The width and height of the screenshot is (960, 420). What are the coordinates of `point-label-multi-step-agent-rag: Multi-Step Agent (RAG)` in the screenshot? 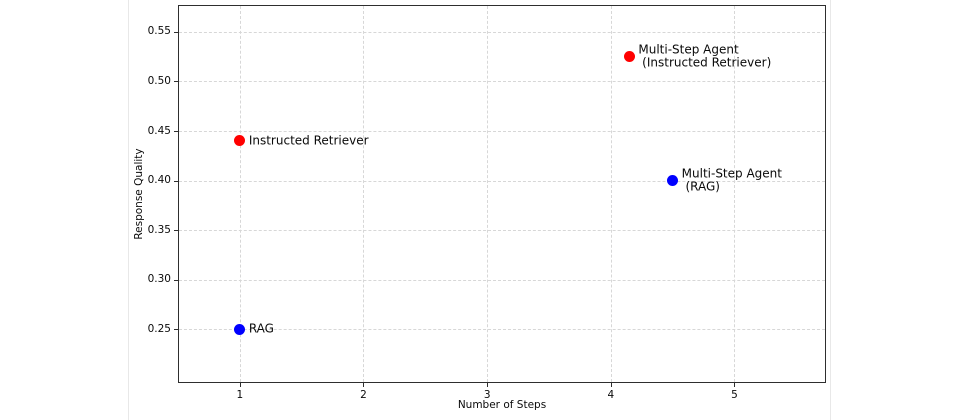 It's located at (731, 180).